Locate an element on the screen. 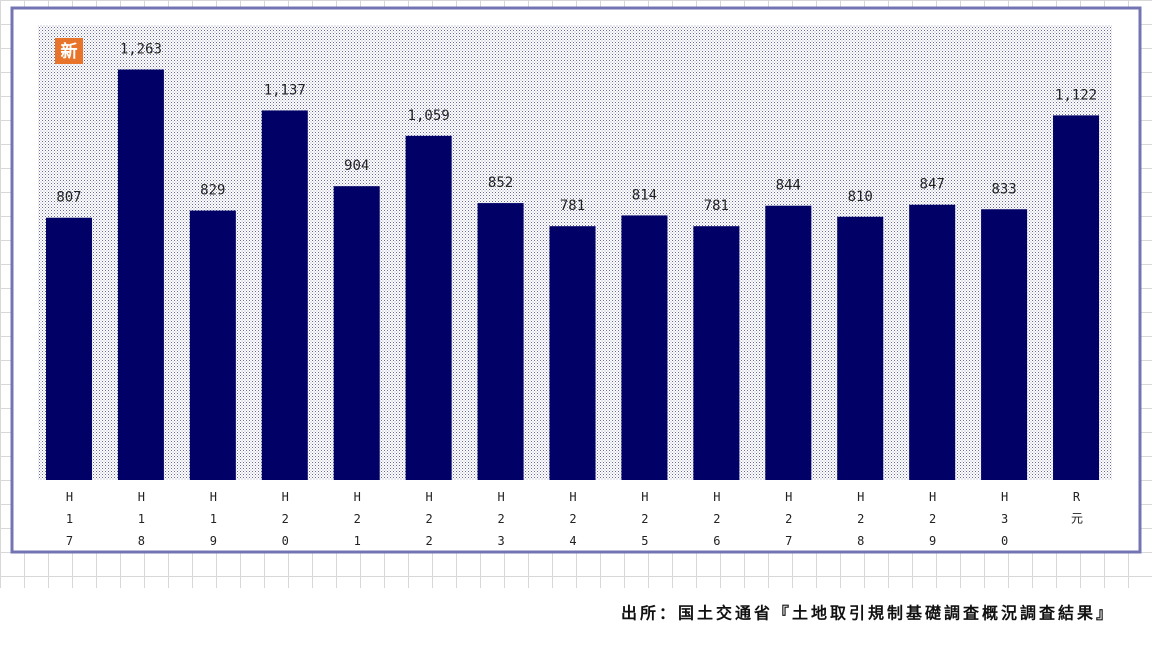 The width and height of the screenshot is (1152, 648). value-label: 904 is located at coordinates (356, 166).